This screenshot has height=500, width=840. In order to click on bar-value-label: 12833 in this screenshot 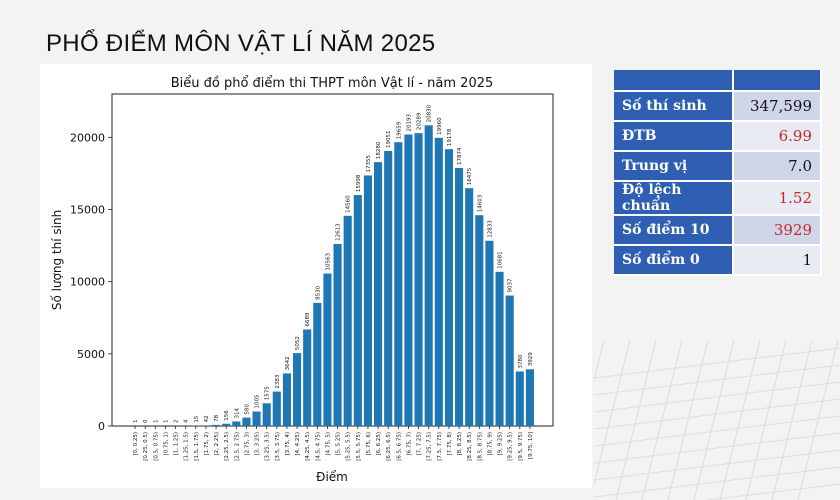, I will do `click(490, 229)`.